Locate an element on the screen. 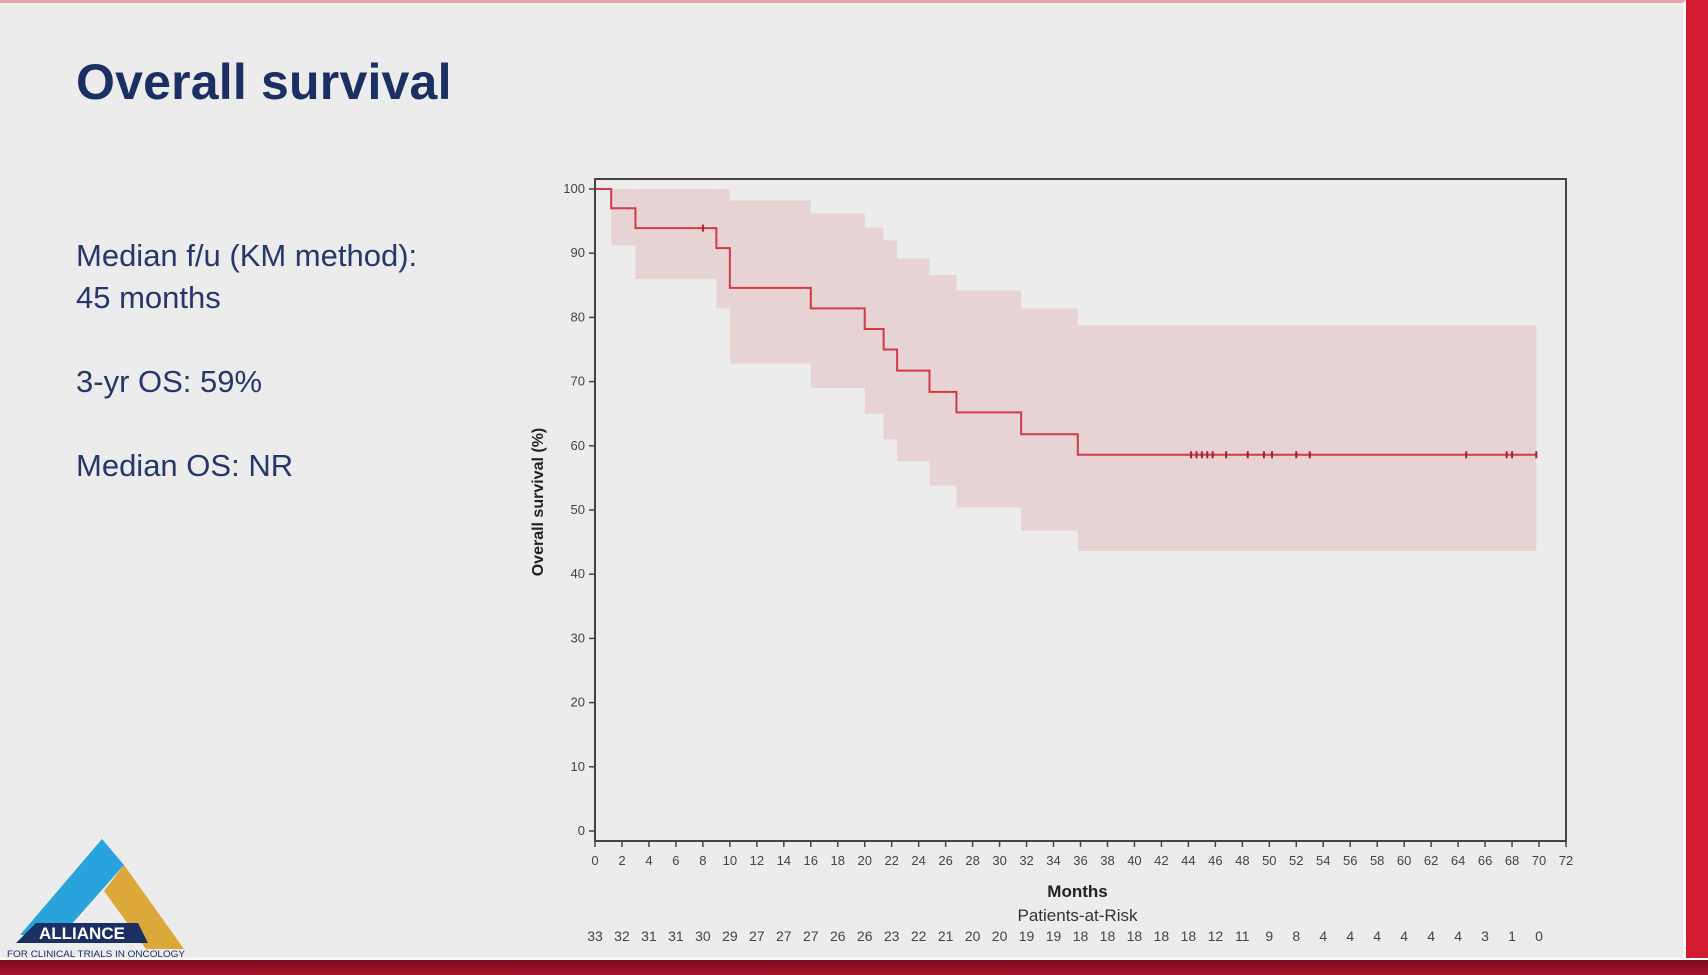 This screenshot has width=1708, height=975. x-tick-label: 12 is located at coordinates (757, 860).